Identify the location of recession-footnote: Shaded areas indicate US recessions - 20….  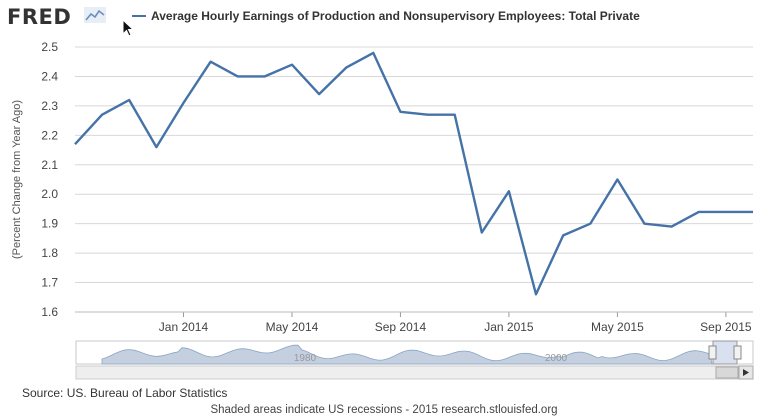
(384, 410).